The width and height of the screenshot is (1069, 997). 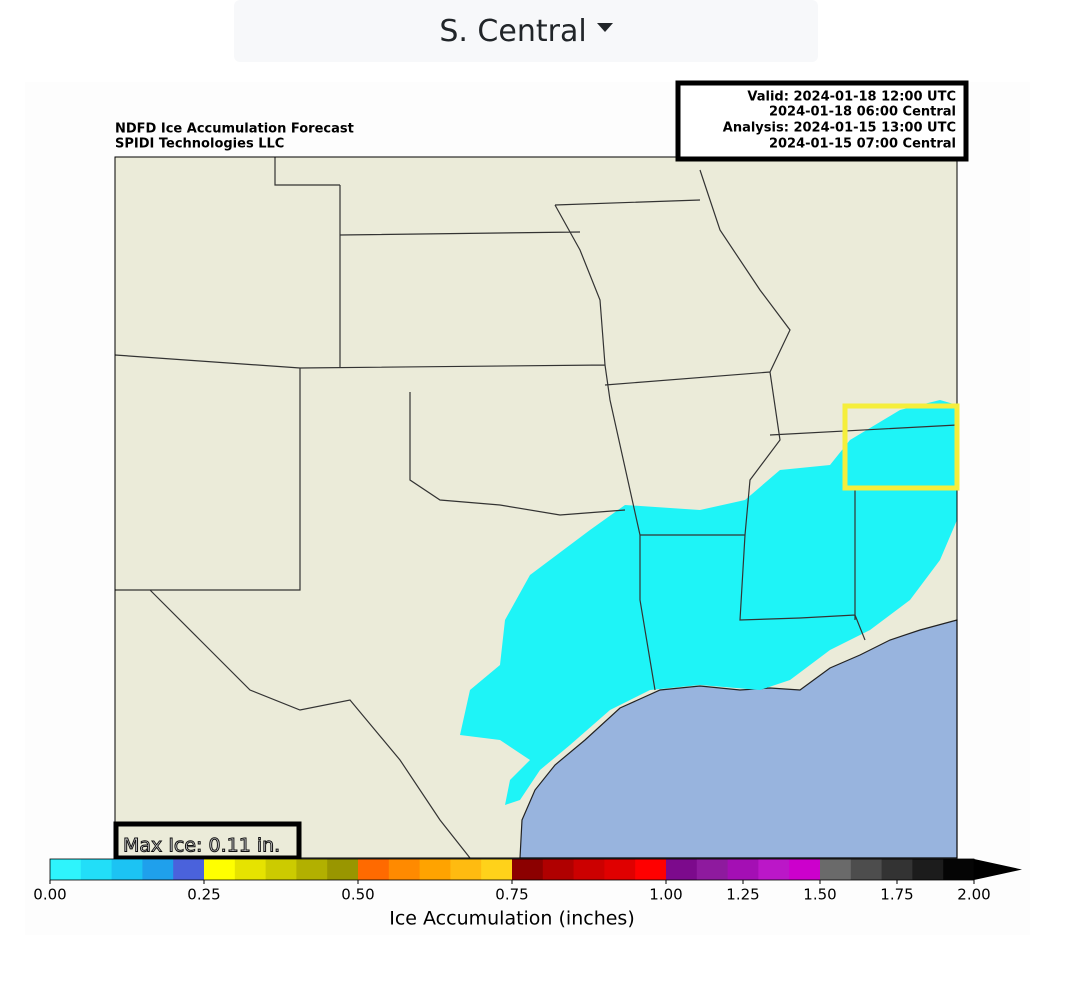 What do you see at coordinates (357, 895) in the screenshot?
I see `colorbar-tick-label: 0.50` at bounding box center [357, 895].